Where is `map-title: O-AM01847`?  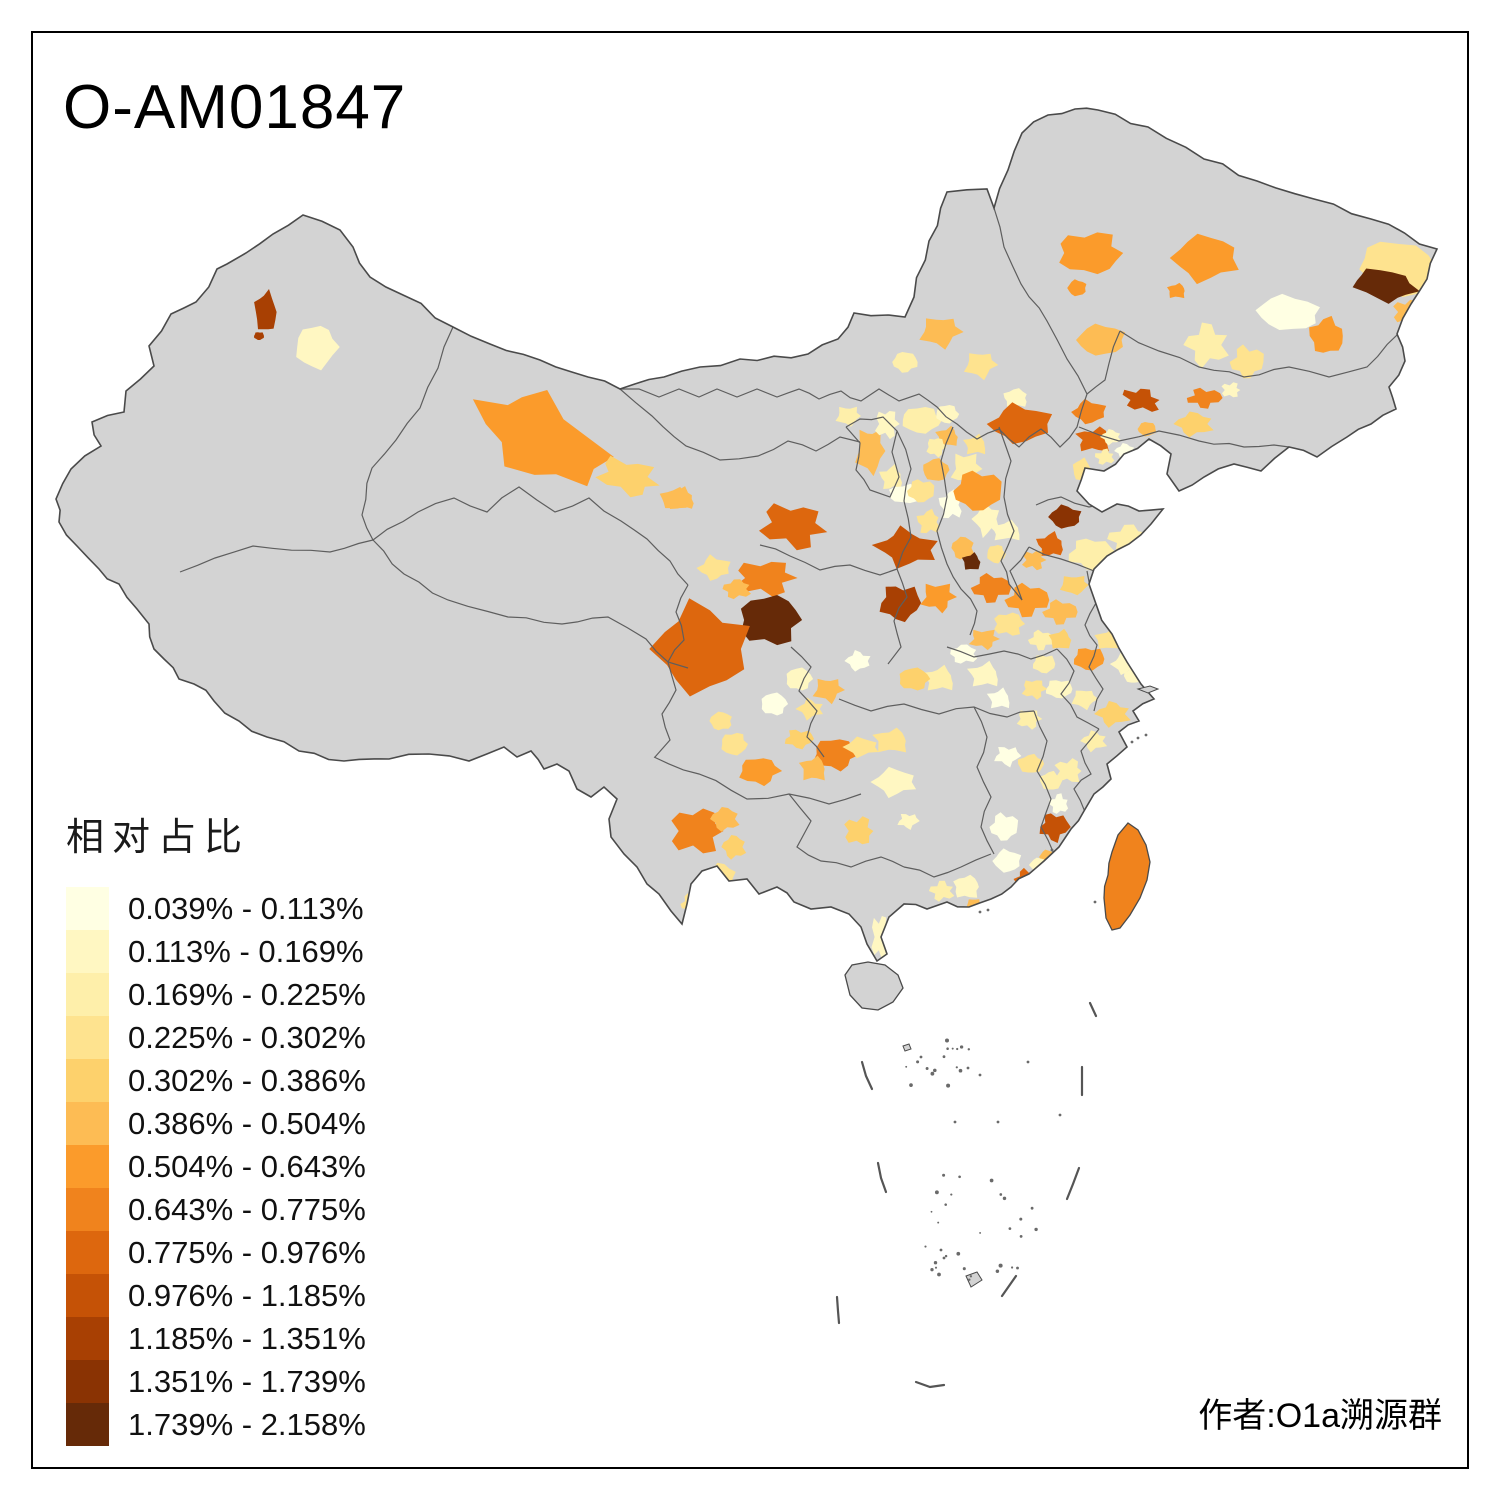
map-title: O-AM01847 is located at coordinates (235, 107).